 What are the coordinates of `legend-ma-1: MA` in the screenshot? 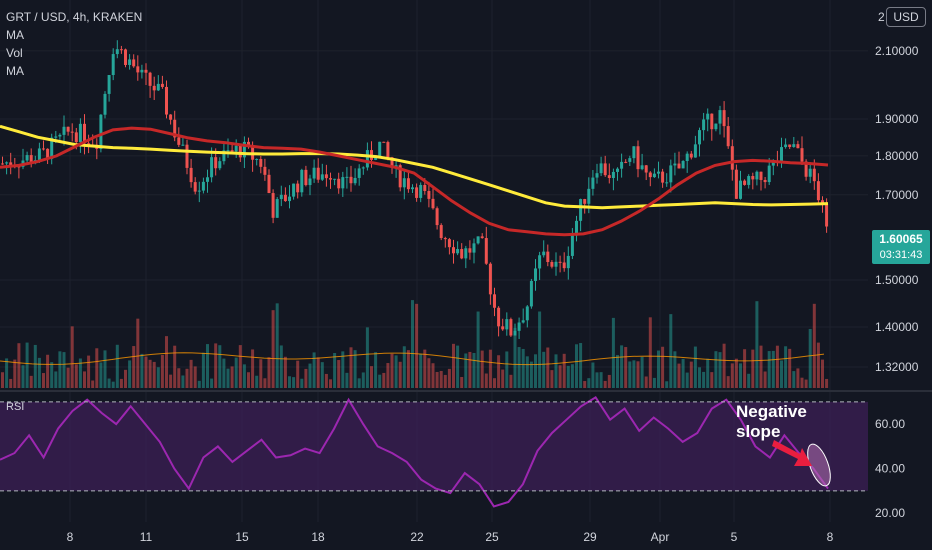 It's located at (15, 35).